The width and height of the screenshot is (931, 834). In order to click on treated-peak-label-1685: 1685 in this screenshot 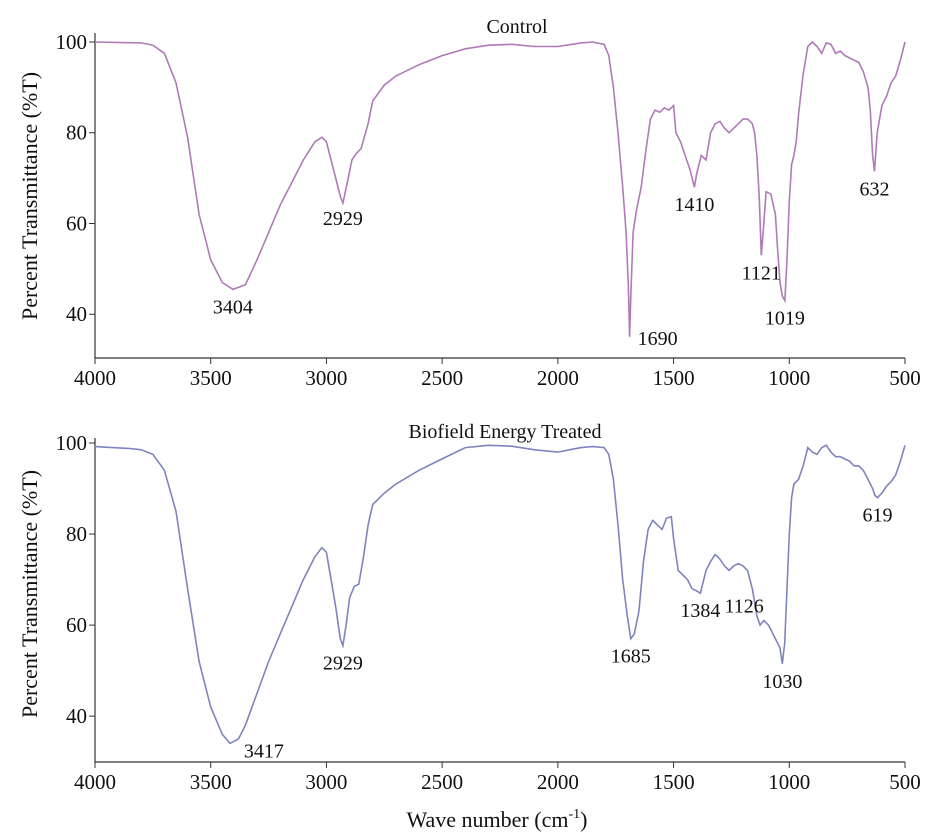, I will do `click(631, 657)`.